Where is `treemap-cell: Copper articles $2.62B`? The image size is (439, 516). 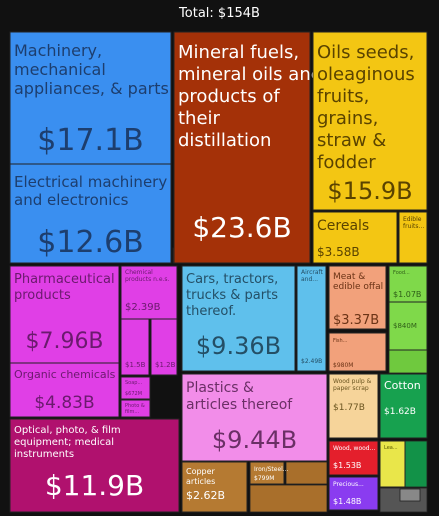 treemap-cell: Copper articles $2.62B is located at coordinates (214, 487).